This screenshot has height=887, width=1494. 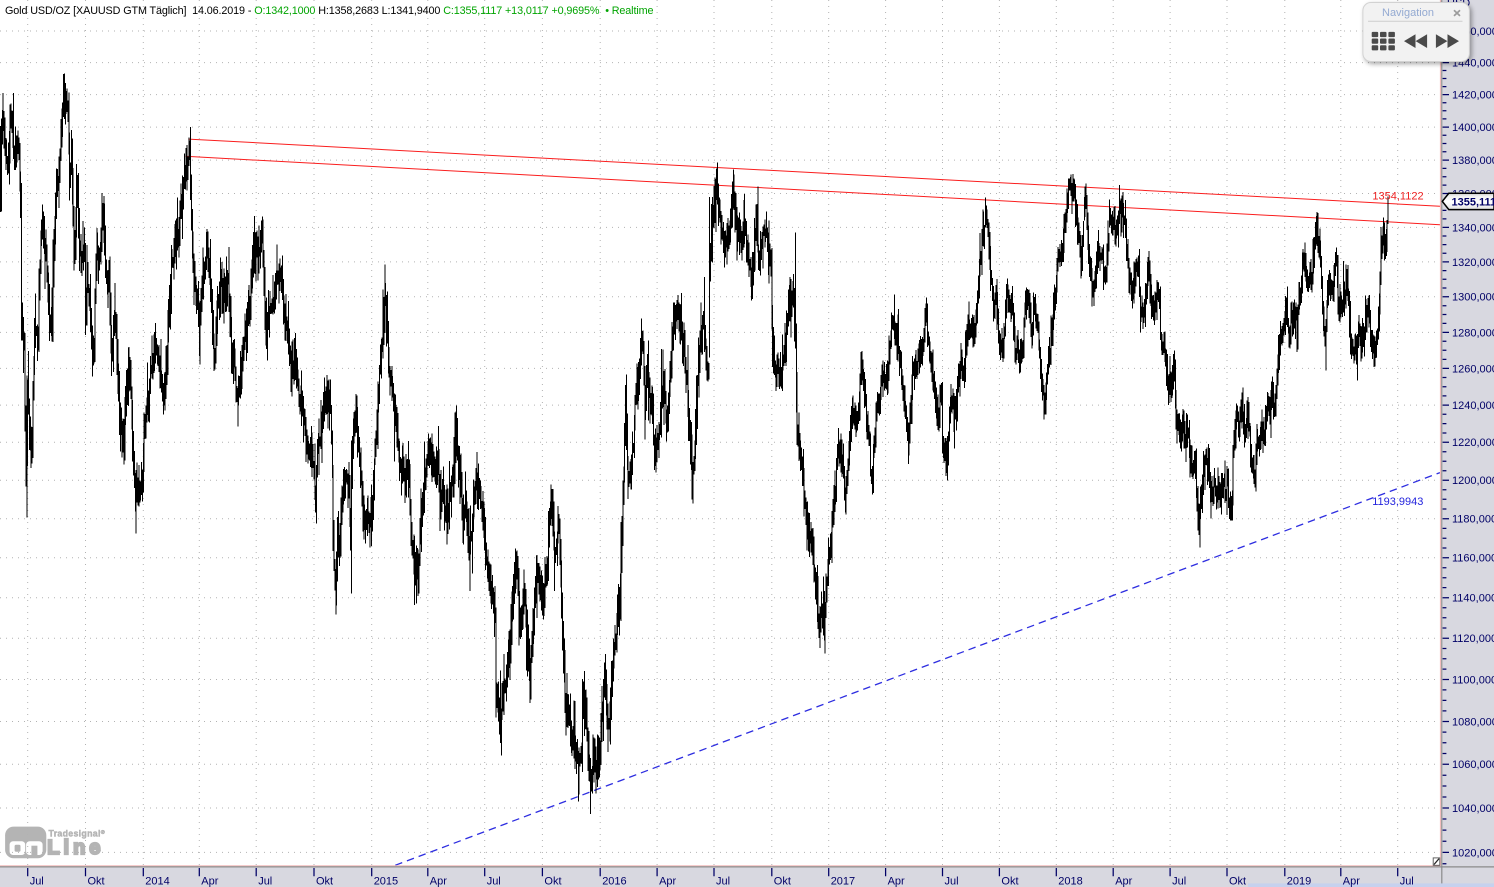 What do you see at coordinates (386, 881) in the screenshot?
I see `svg-text: 2015` at bounding box center [386, 881].